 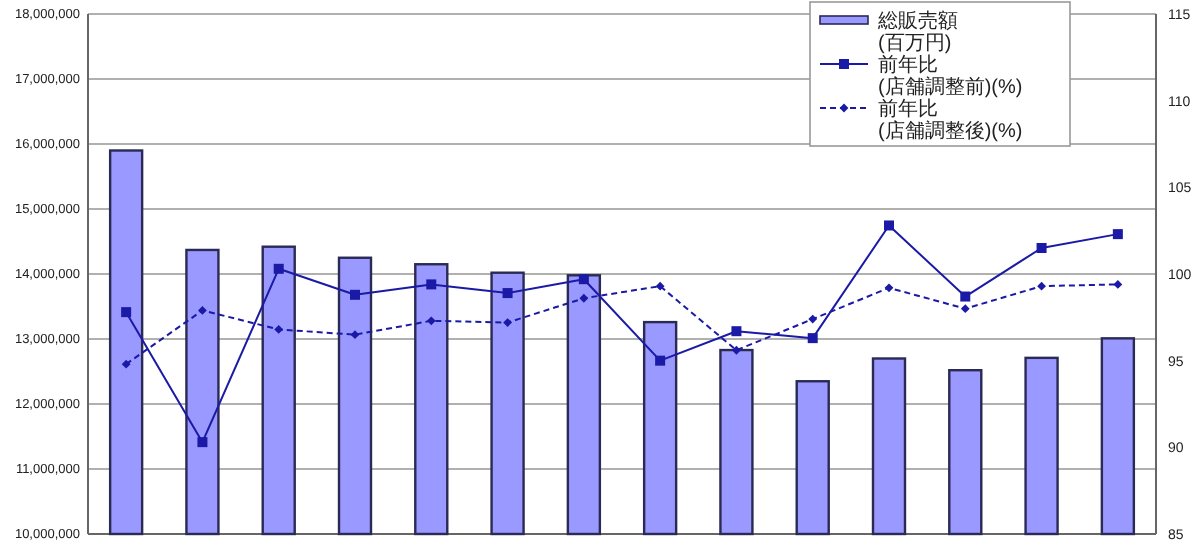 What do you see at coordinates (950, 76) in the screenshot?
I see `legend-label: 前年比 (店舗調整前)(%)` at bounding box center [950, 76].